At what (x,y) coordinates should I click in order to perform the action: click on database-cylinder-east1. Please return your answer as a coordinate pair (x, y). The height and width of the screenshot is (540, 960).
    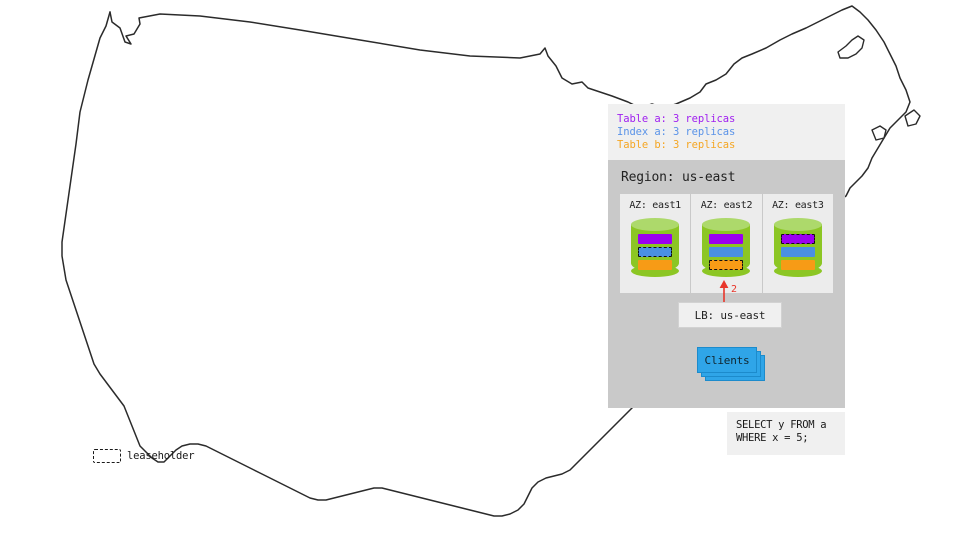
    Looking at the image, I should click on (655, 247).